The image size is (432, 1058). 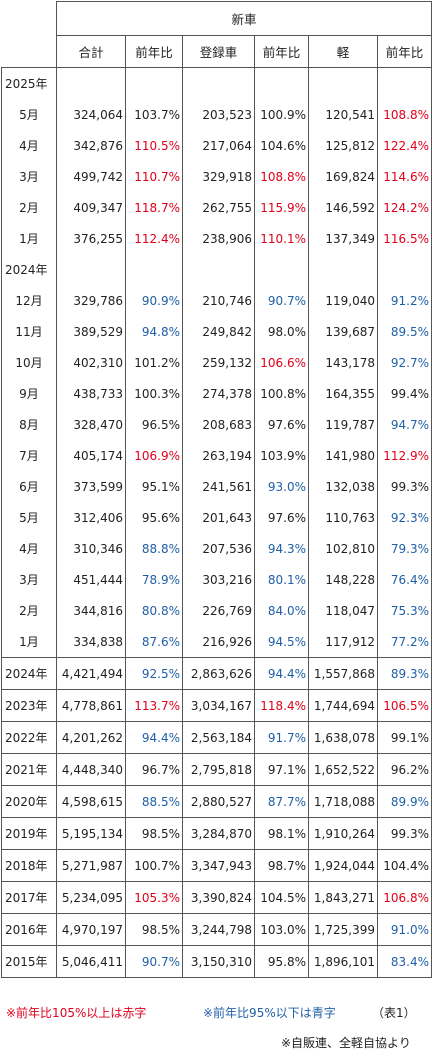 I want to click on cell-kei: 1,652,522, so click(x=343, y=769).